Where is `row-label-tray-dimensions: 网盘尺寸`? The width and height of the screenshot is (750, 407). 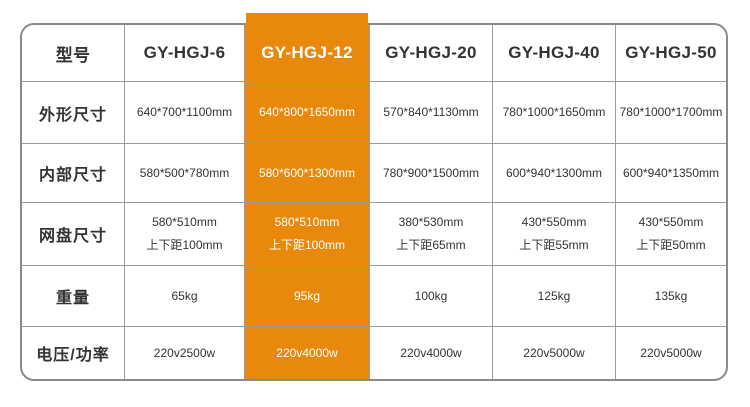 row-label-tray-dimensions: 网盘尺寸 is located at coordinates (73, 233).